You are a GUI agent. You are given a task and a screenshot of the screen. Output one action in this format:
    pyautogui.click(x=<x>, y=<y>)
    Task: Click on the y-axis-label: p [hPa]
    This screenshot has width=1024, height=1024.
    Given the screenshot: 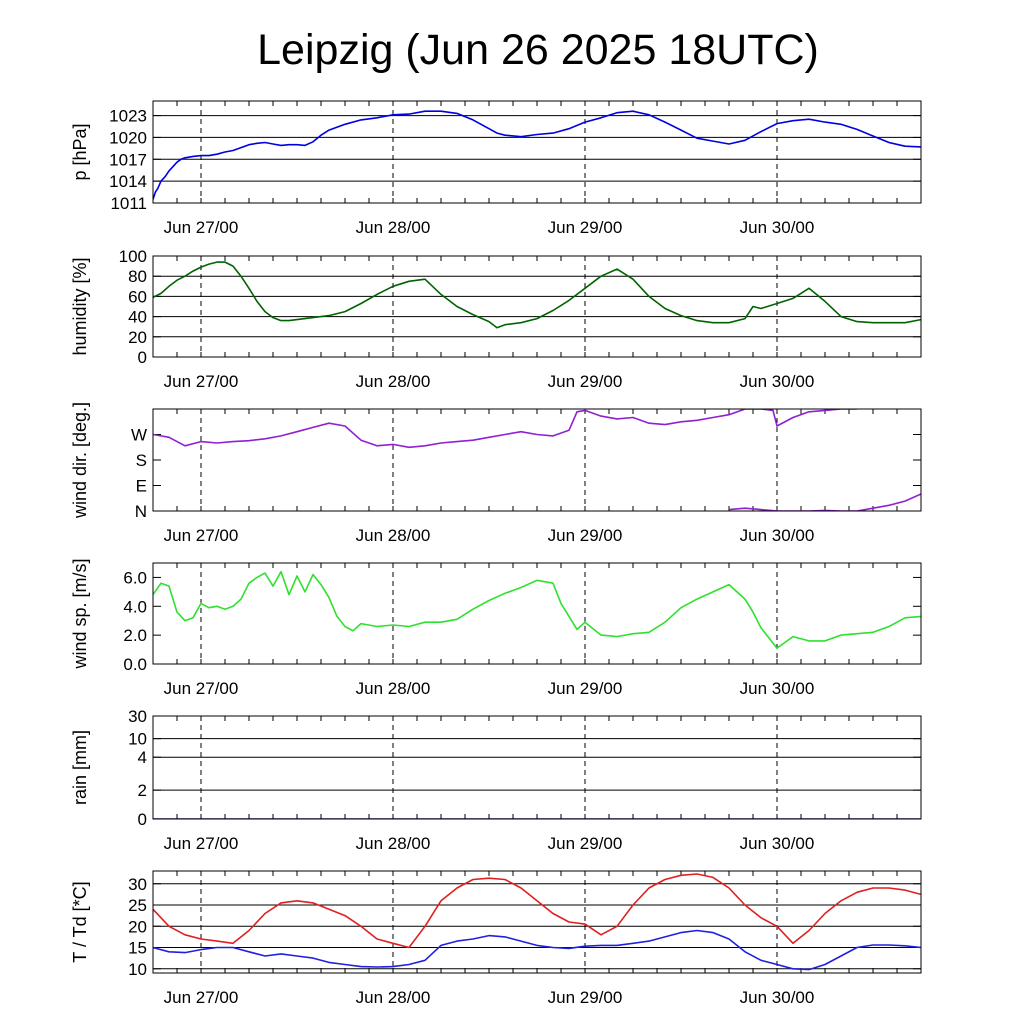 What is the action you would take?
    pyautogui.click(x=80, y=151)
    